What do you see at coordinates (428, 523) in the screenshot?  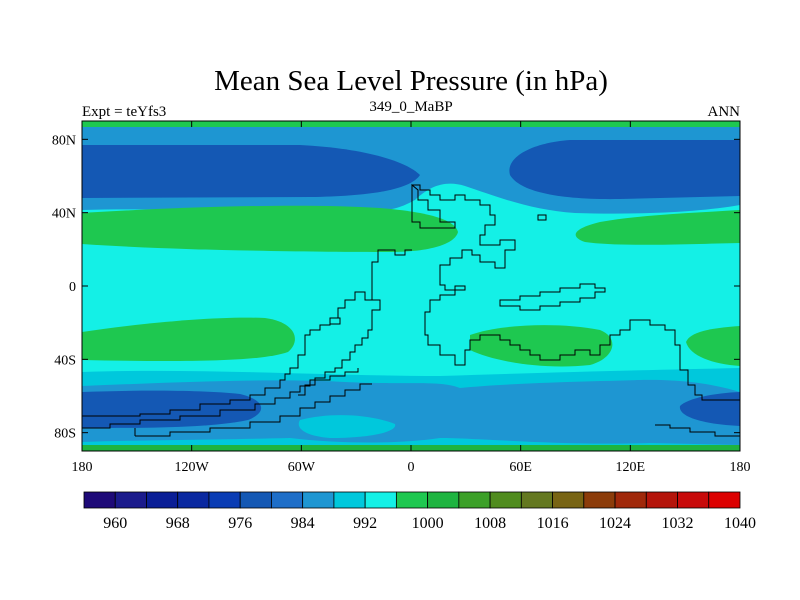 I see `colorbar-label: 1000` at bounding box center [428, 523].